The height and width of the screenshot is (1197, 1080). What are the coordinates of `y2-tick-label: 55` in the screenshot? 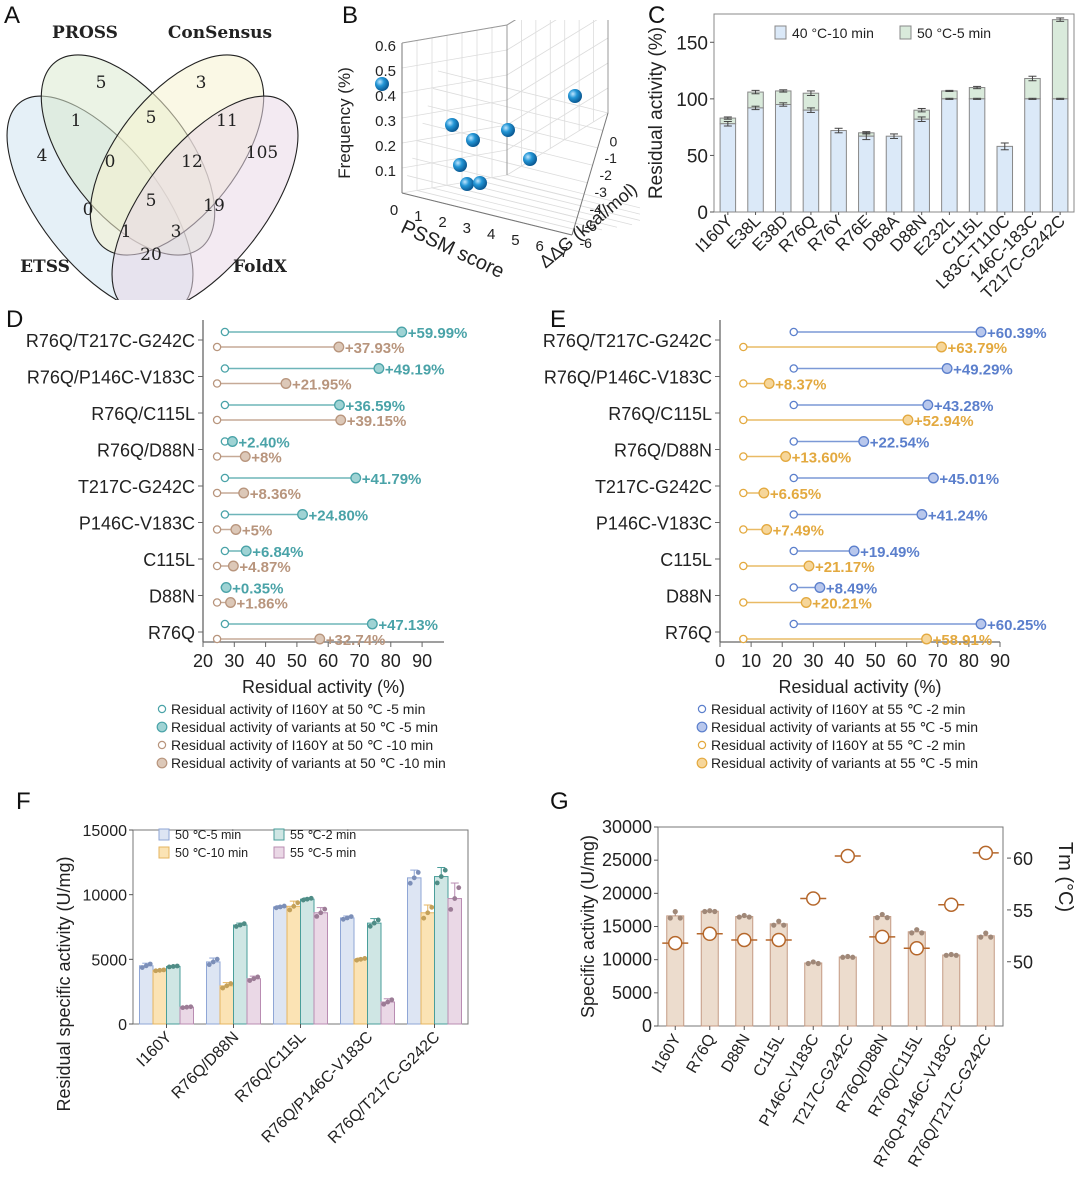 It's located at (1023, 911).